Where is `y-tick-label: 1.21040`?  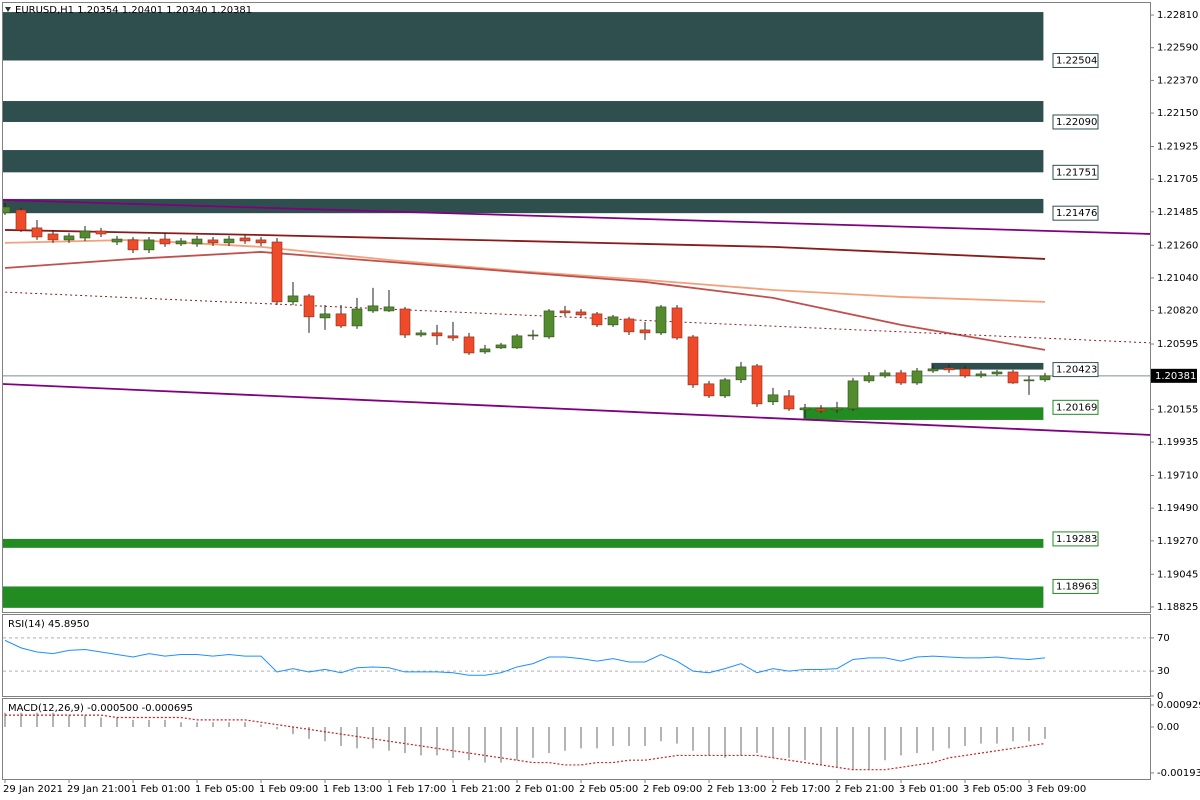
y-tick-label: 1.21040 is located at coordinates (1177, 278).